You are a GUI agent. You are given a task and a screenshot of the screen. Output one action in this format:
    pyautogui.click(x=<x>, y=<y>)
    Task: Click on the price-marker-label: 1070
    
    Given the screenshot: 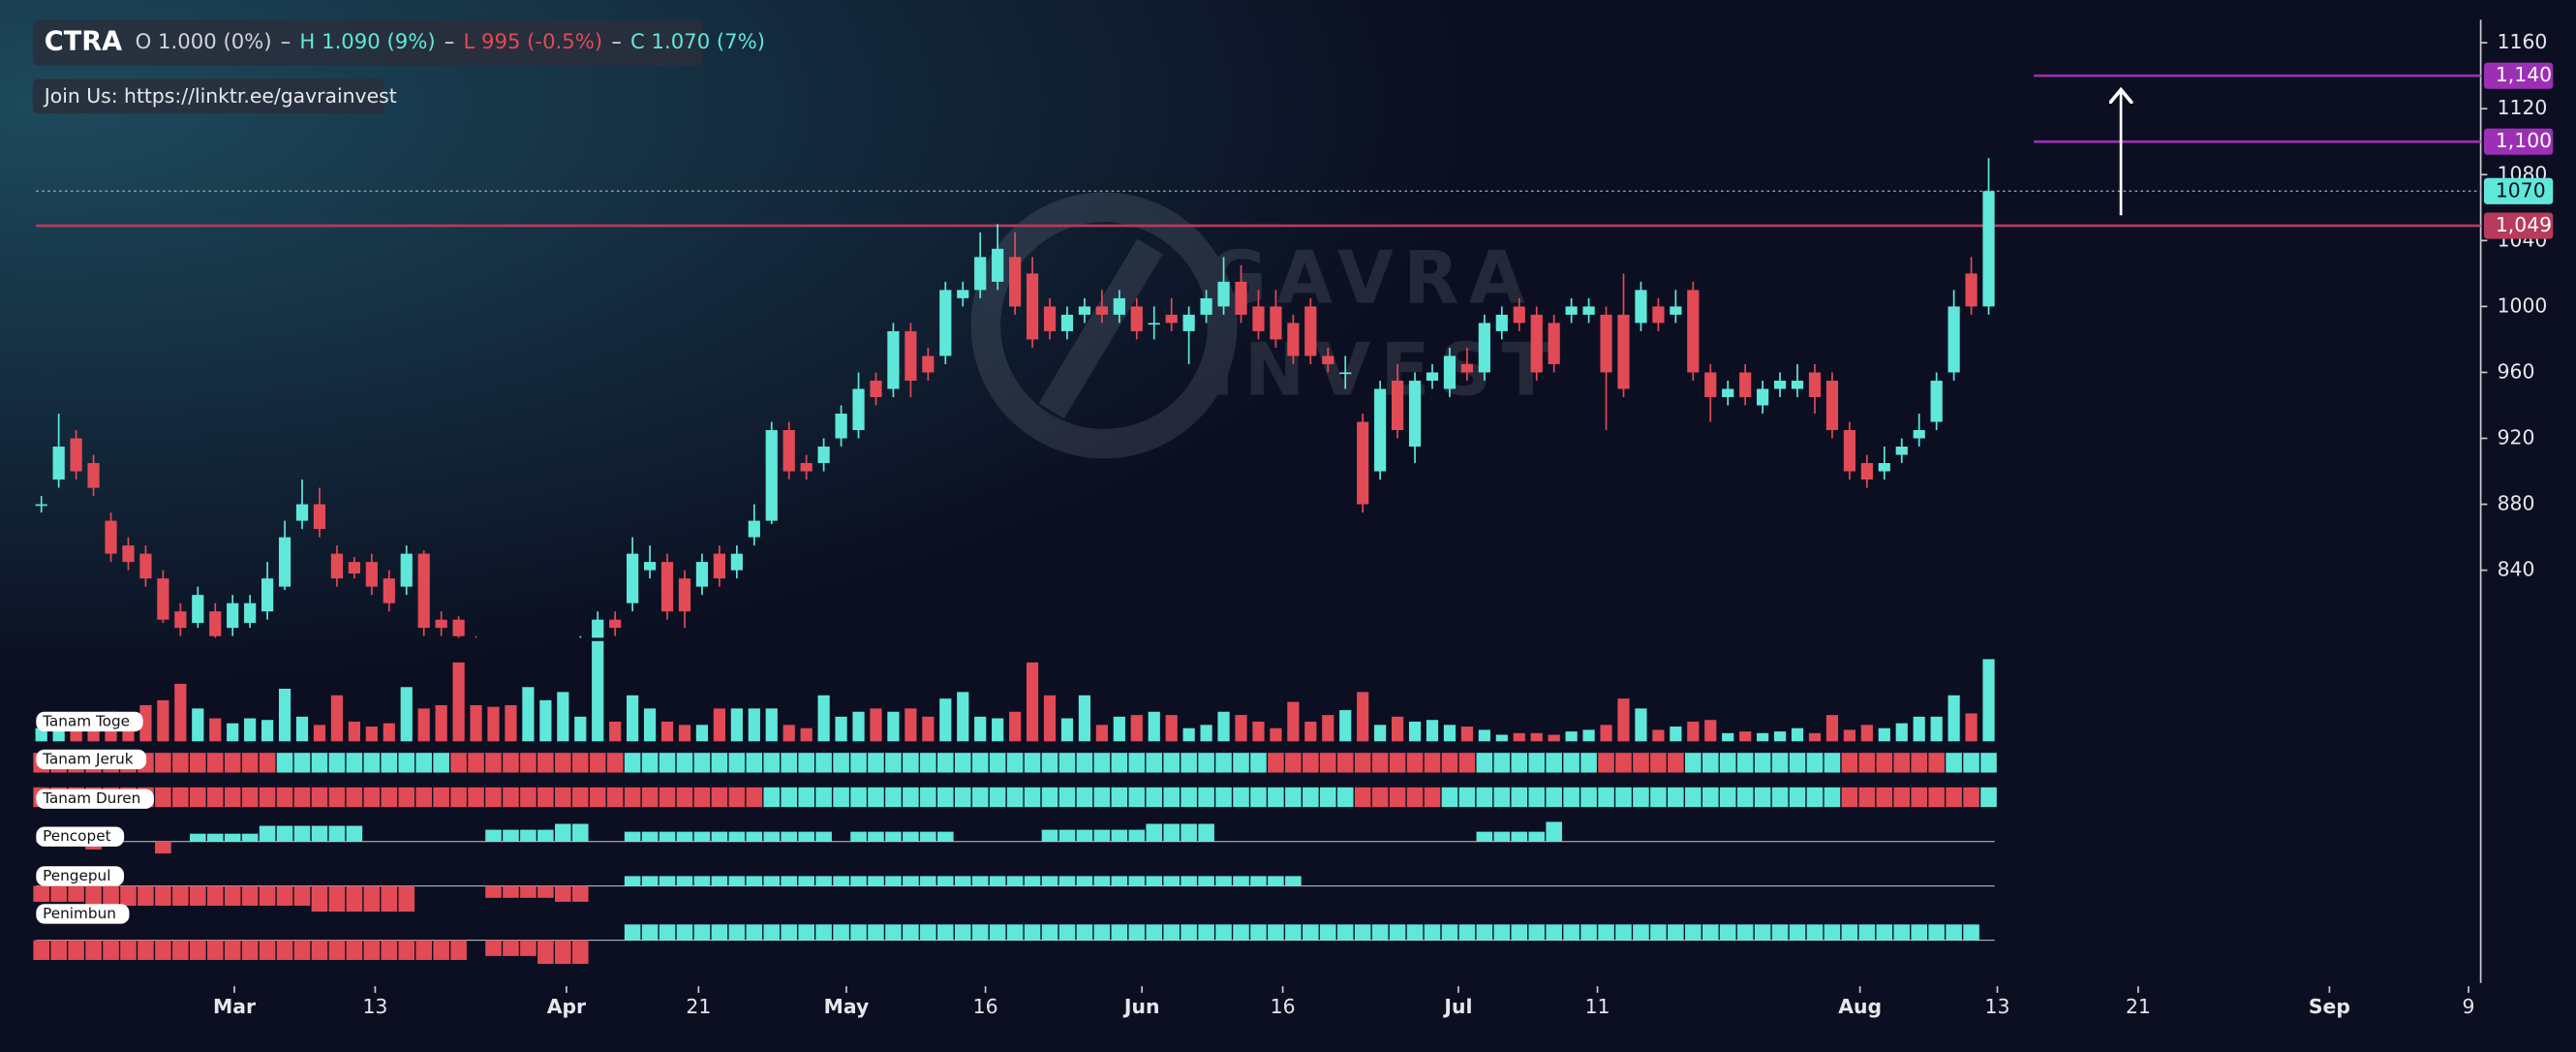 What is the action you would take?
    pyautogui.click(x=2521, y=189)
    